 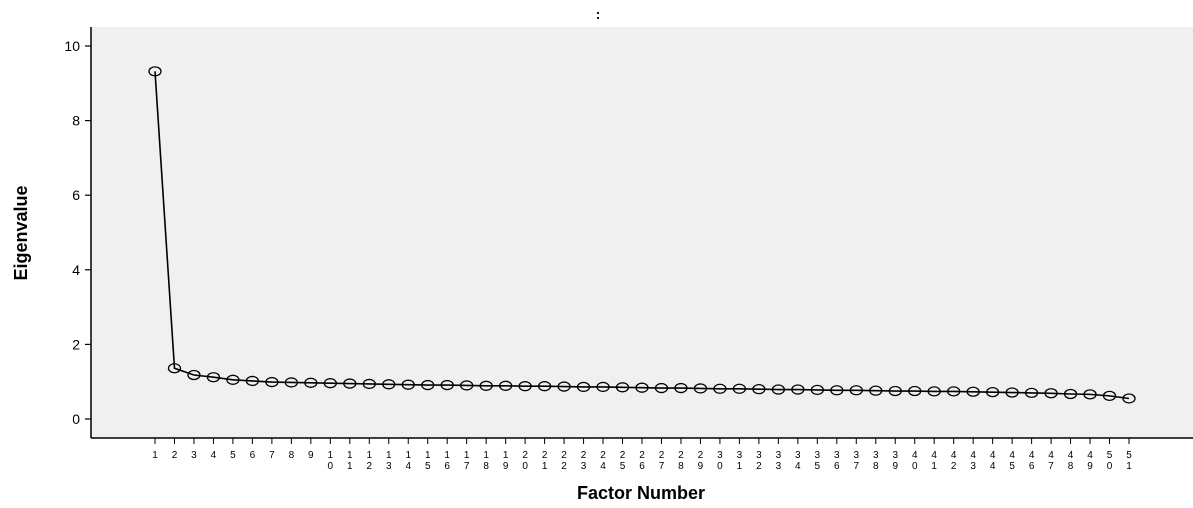 I want to click on y-tick-label: 8, so click(x=76, y=121).